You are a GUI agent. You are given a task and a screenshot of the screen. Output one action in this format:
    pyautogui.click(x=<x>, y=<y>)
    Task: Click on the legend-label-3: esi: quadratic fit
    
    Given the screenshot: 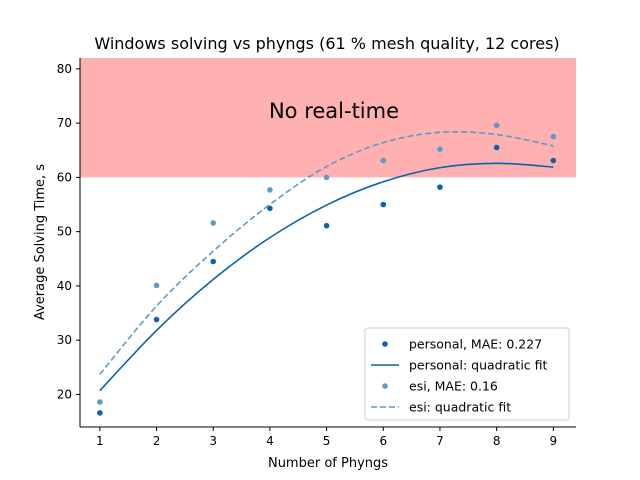 What is the action you would take?
    pyautogui.click(x=460, y=407)
    